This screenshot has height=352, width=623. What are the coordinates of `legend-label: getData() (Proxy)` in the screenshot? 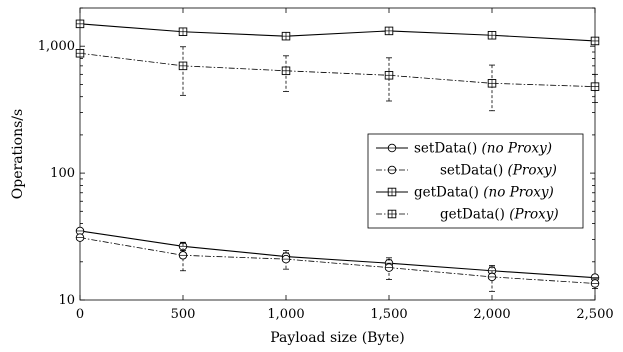 It's located at (499, 215).